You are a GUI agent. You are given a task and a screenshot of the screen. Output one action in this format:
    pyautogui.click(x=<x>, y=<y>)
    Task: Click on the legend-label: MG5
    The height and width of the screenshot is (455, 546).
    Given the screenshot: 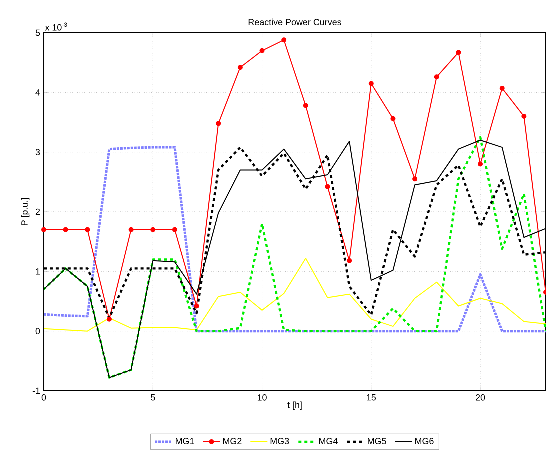 What is the action you would take?
    pyautogui.click(x=377, y=441)
    